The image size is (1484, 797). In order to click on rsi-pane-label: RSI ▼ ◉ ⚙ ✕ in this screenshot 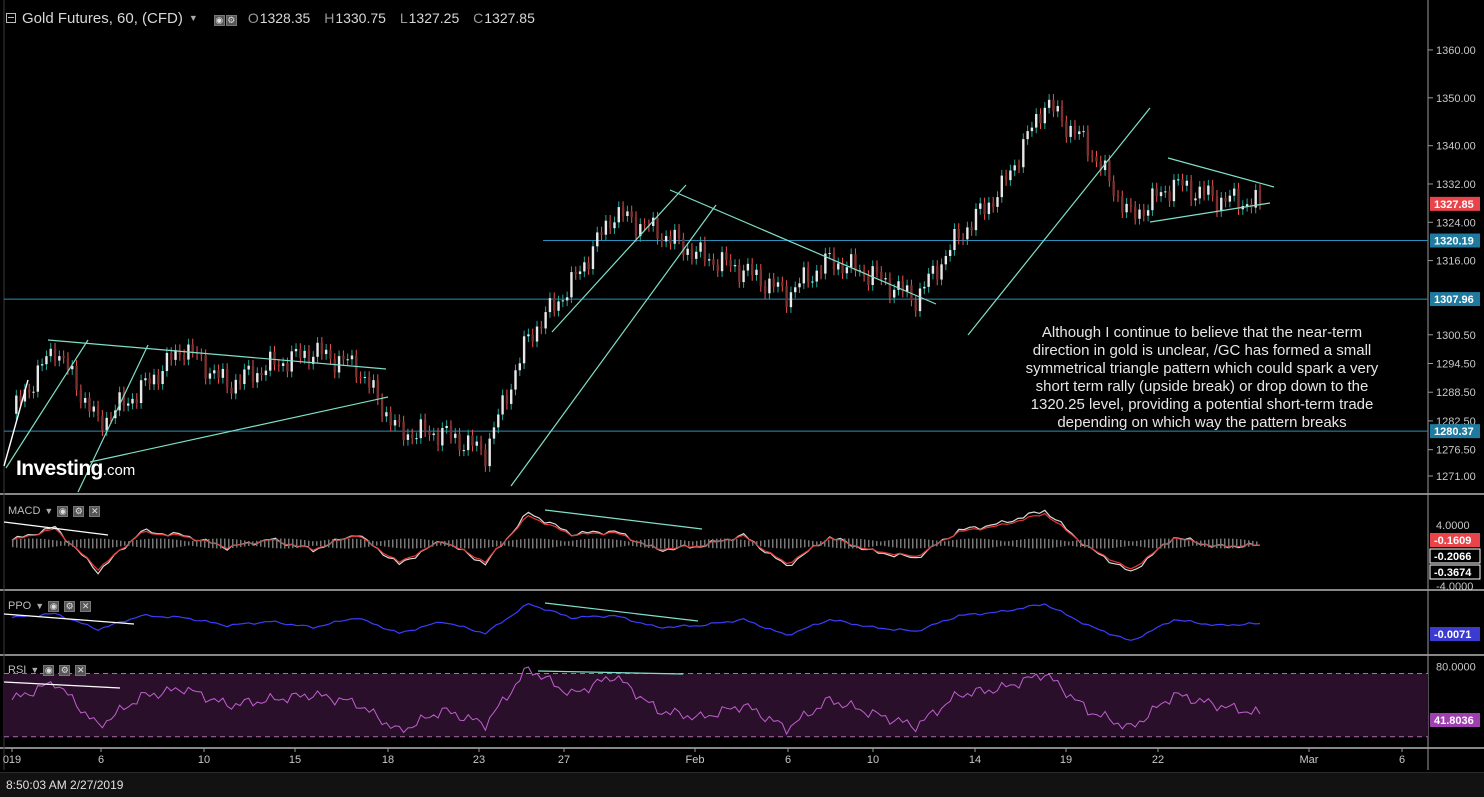, I will do `click(47, 670)`.